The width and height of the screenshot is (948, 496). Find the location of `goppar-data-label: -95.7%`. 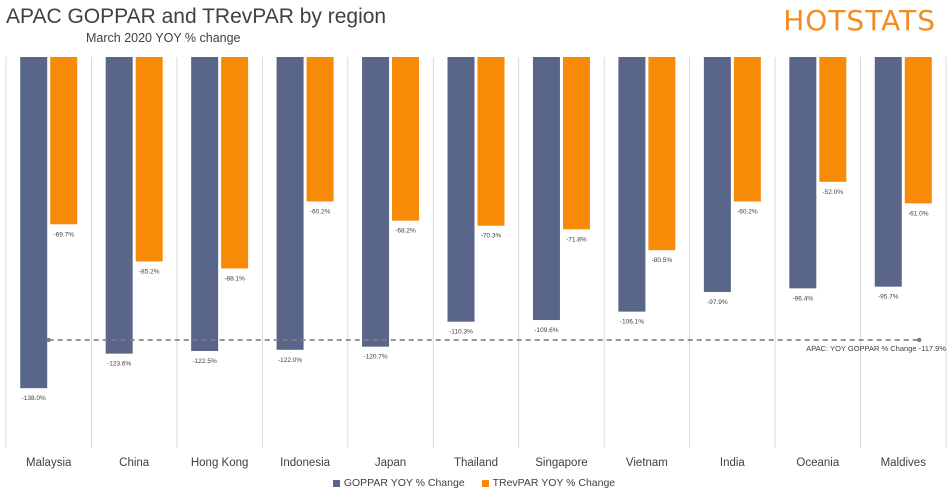

goppar-data-label: -95.7% is located at coordinates (888, 297).